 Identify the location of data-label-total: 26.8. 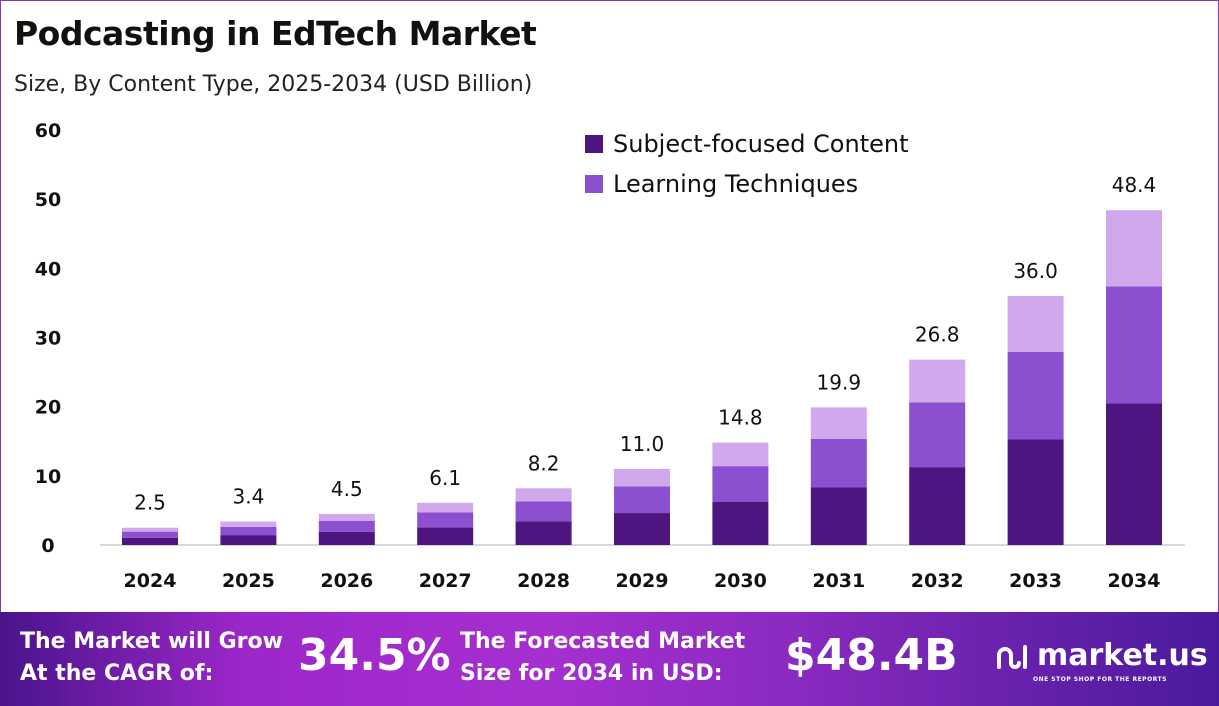
(937, 335).